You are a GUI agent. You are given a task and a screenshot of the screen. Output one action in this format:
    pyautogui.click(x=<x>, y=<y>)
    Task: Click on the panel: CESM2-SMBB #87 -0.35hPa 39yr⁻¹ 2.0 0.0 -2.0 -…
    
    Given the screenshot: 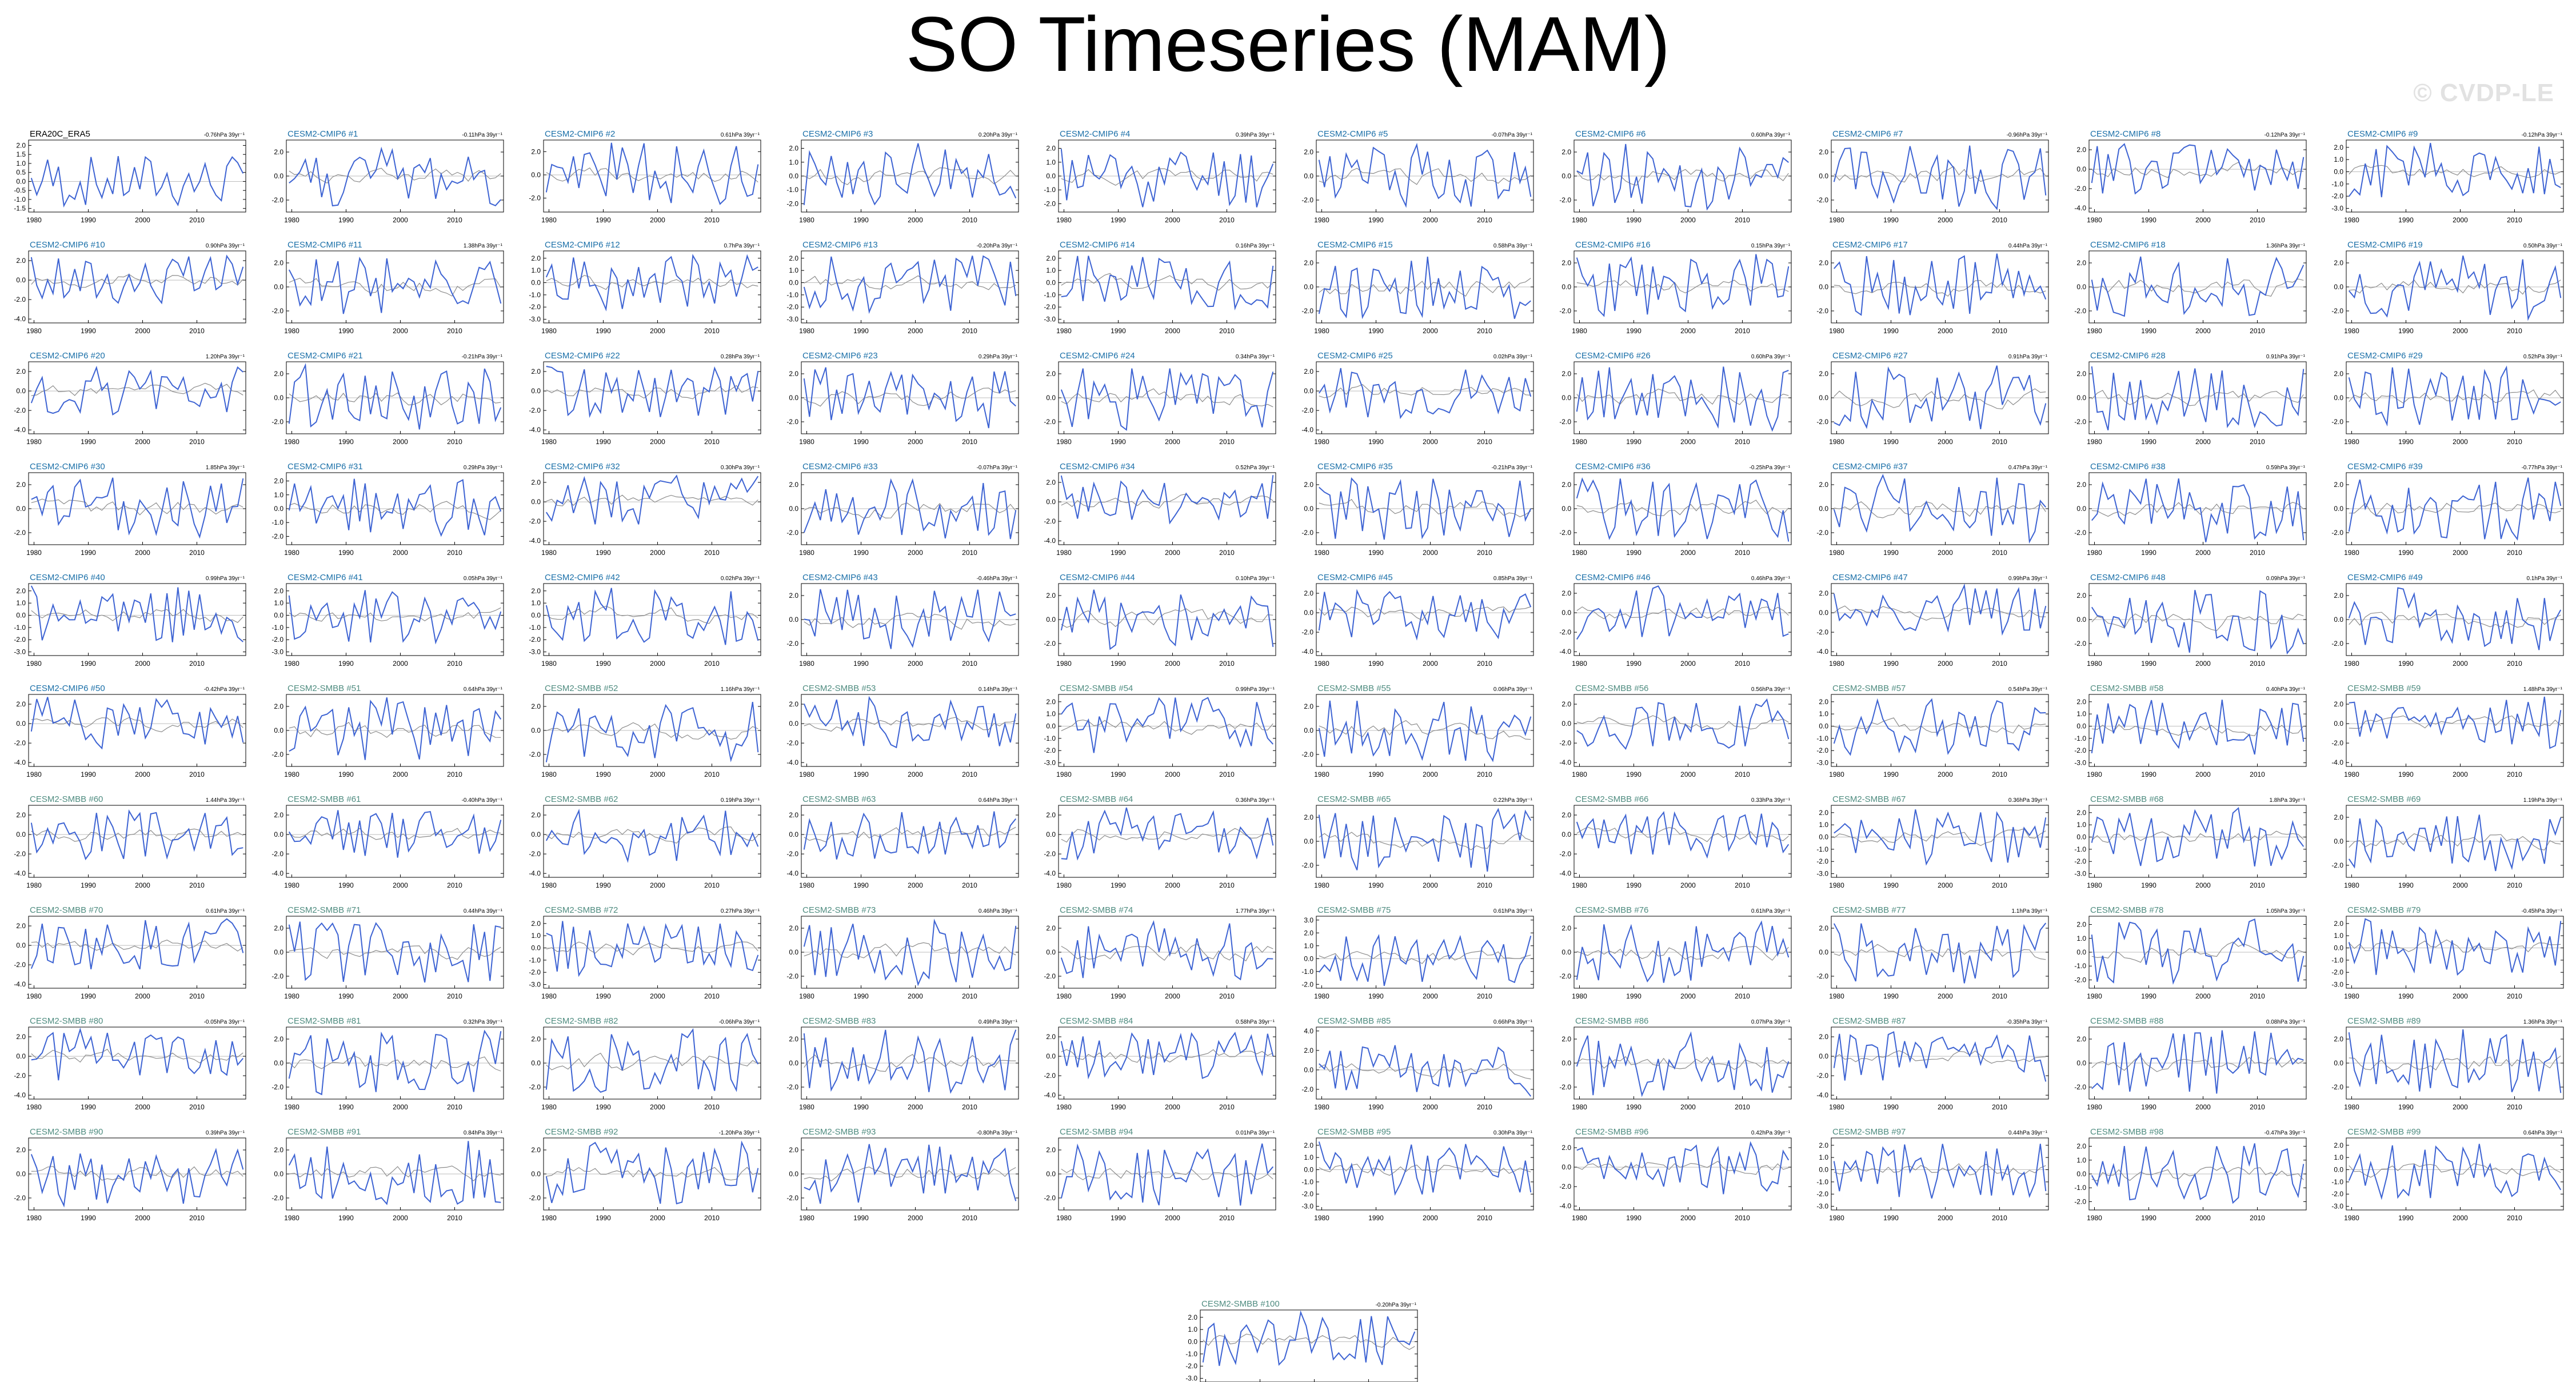 What is the action you would take?
    pyautogui.click(x=1933, y=1063)
    